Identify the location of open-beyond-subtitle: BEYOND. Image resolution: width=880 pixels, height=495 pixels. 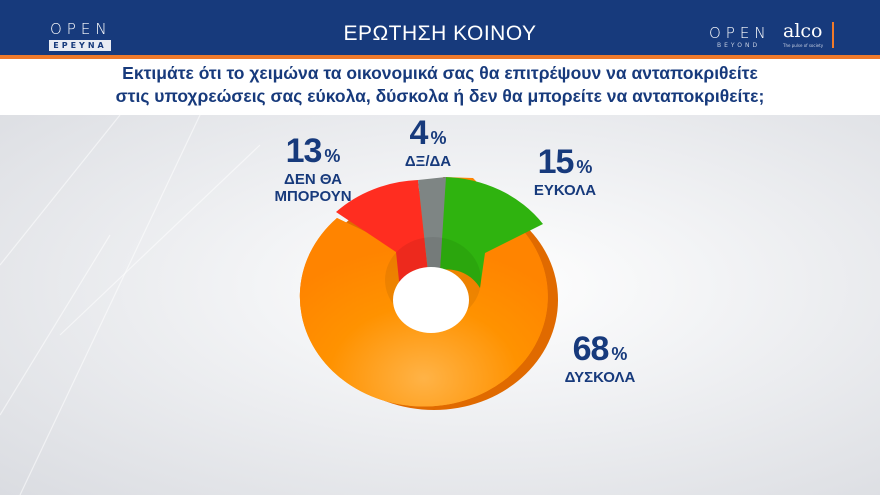
(739, 45).